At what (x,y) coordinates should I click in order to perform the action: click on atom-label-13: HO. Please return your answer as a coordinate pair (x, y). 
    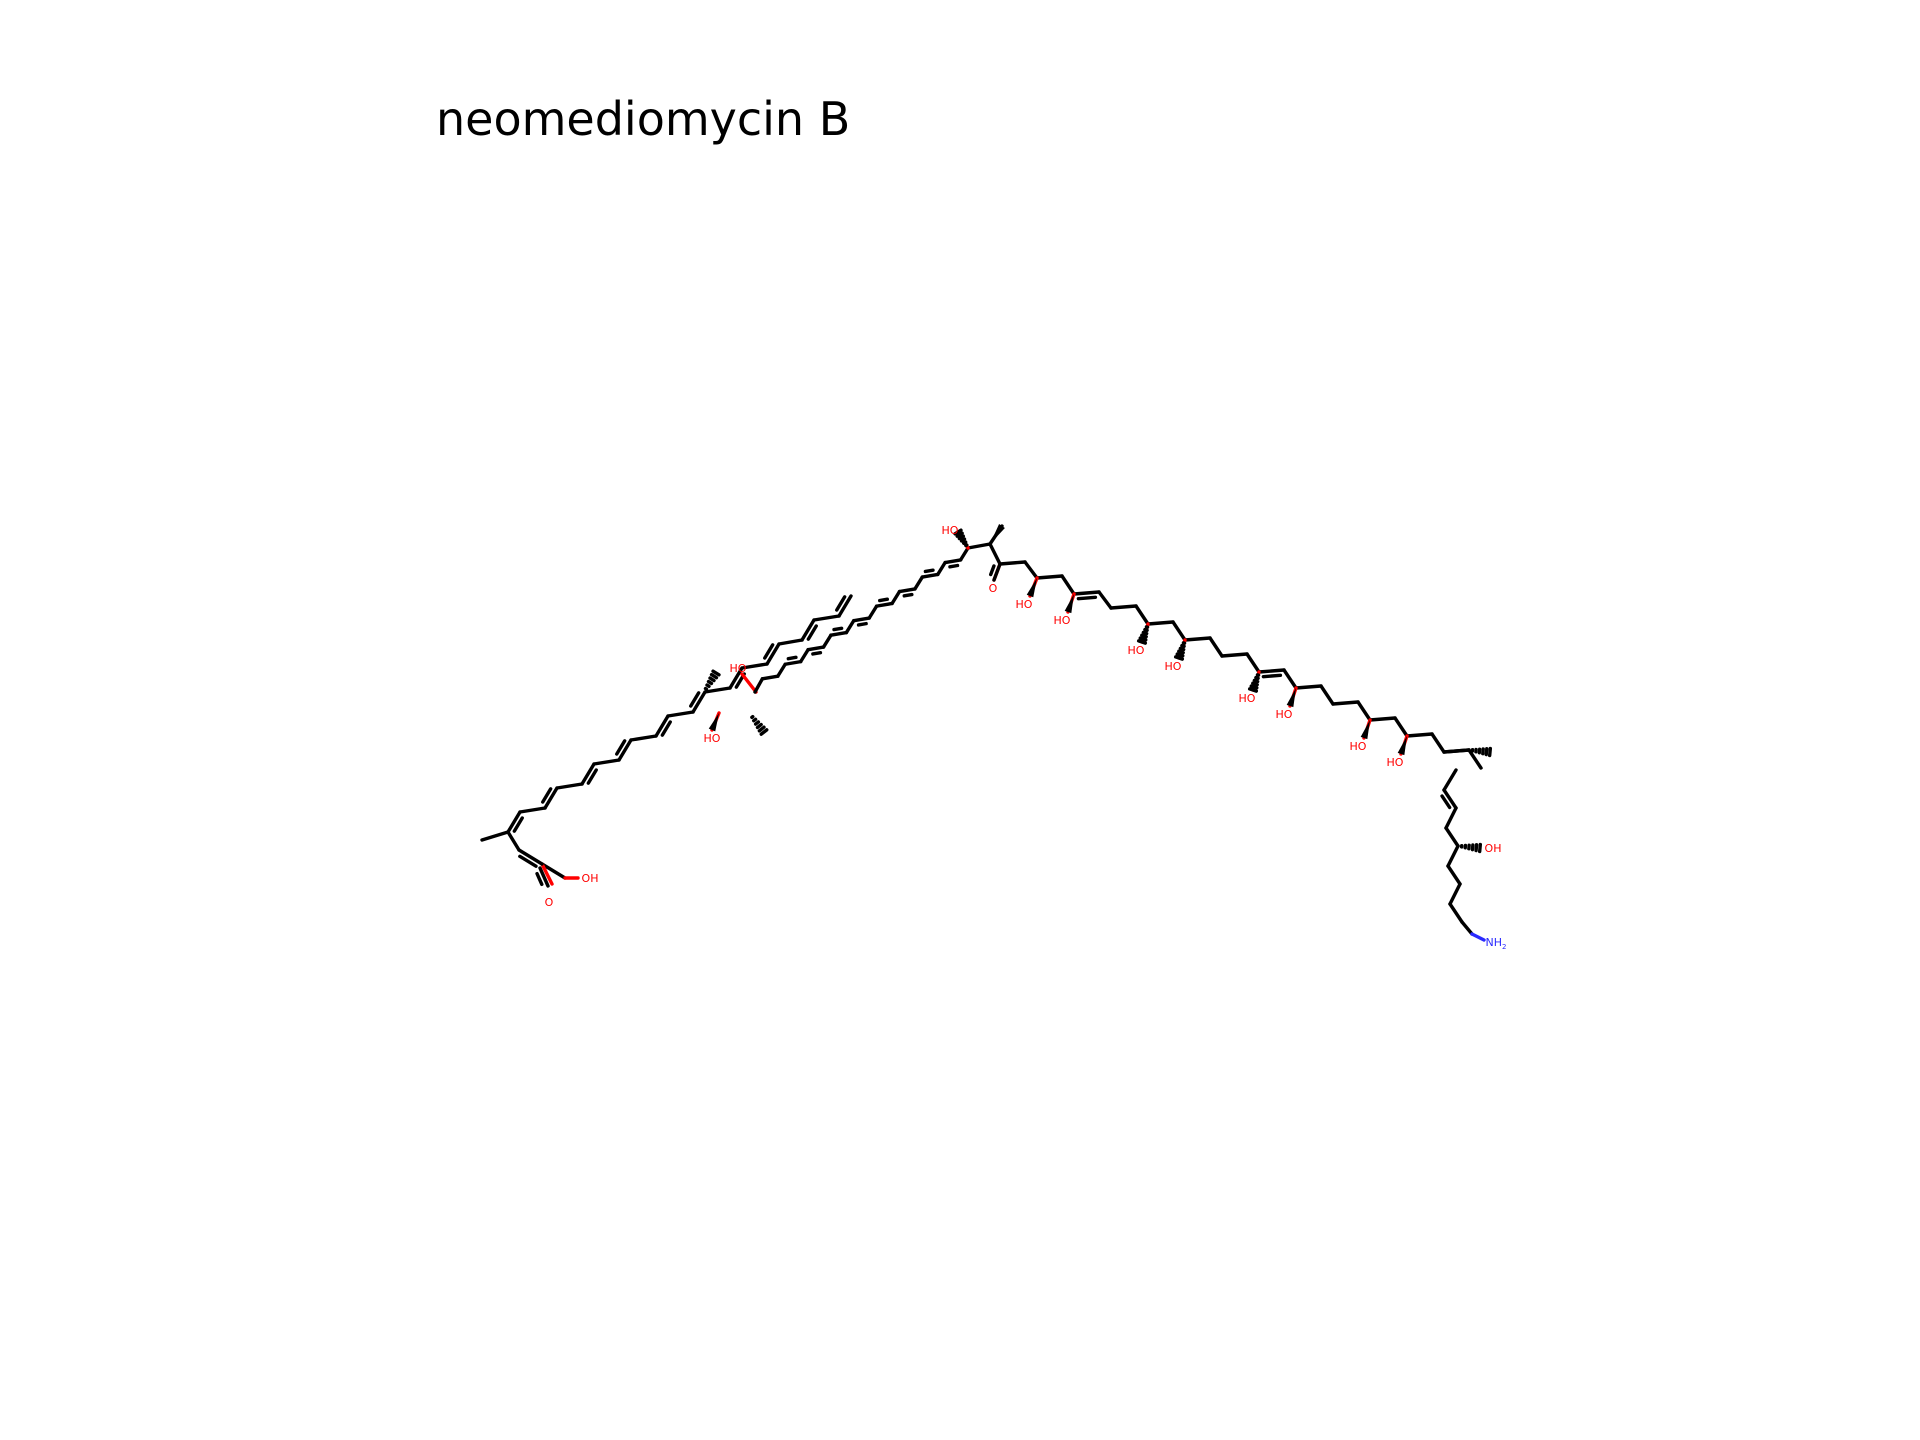
    Looking at the image, I should click on (1395, 762).